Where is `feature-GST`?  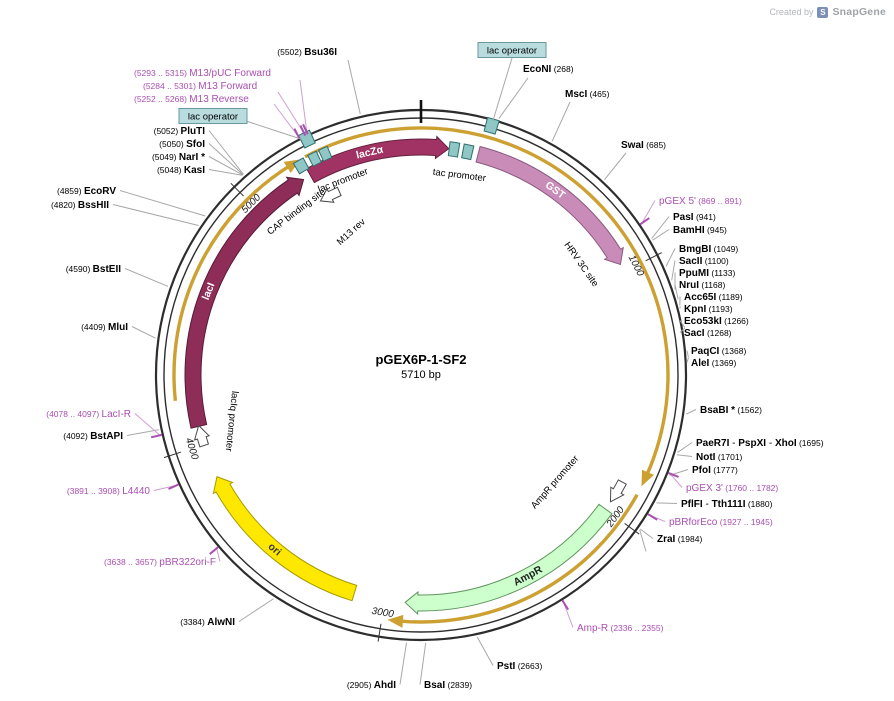
feature-GST is located at coordinates (549, 205).